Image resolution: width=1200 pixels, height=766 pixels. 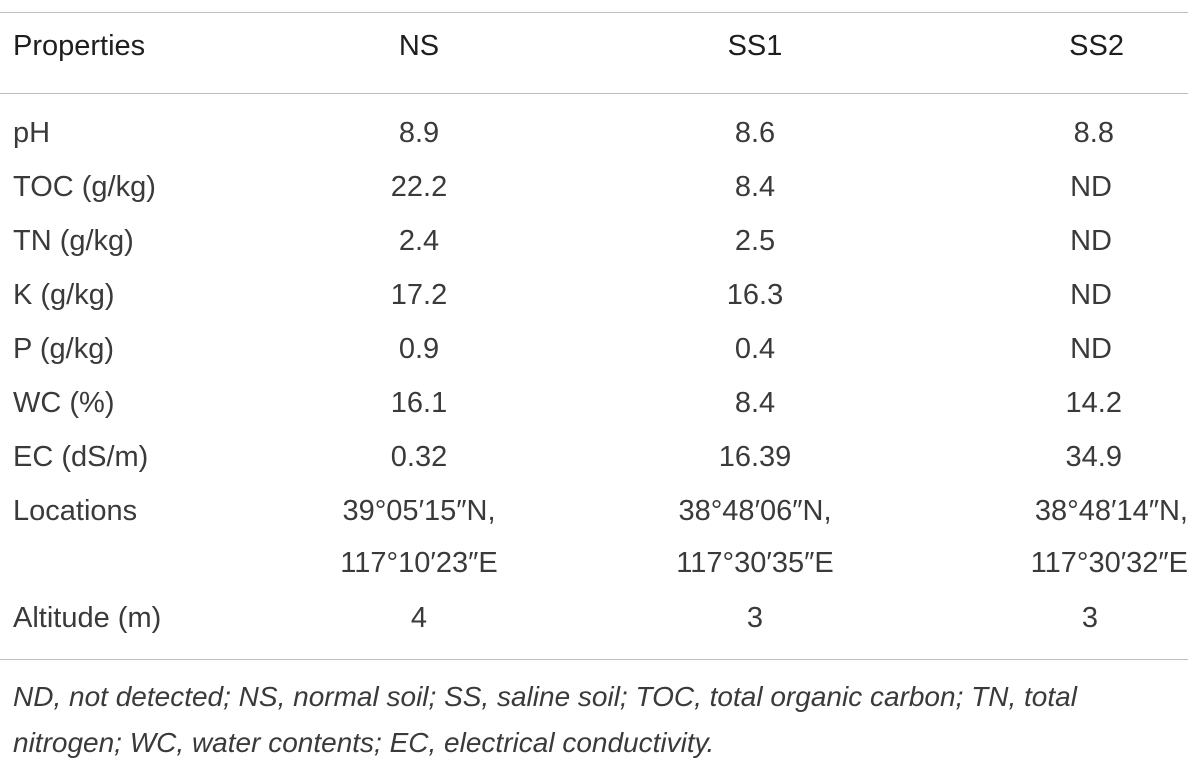 I want to click on ns-cell: 8.9, so click(x=419, y=133).